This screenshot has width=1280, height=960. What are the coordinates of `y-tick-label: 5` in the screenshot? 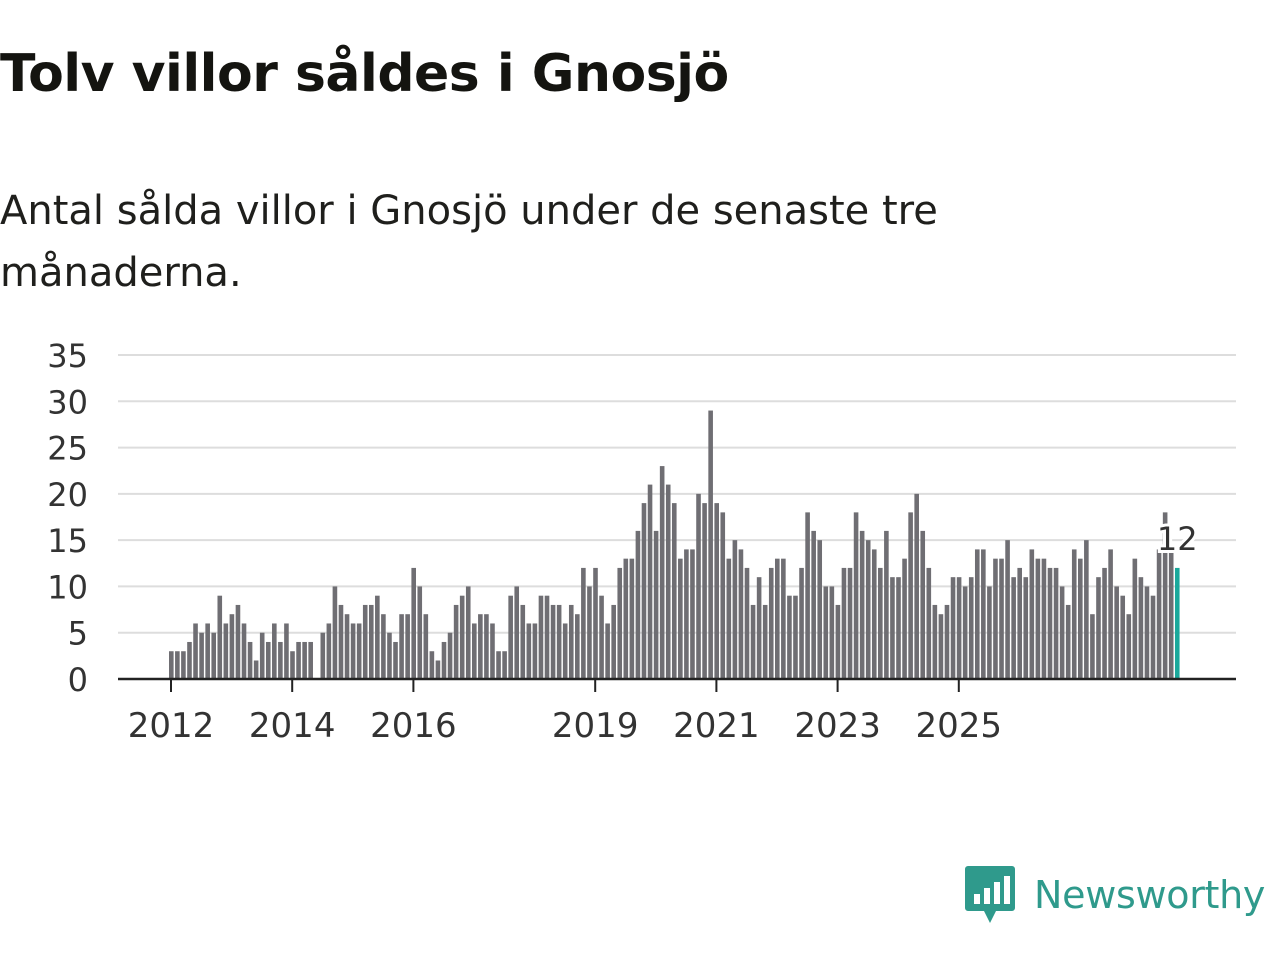 It's located at (78, 634).